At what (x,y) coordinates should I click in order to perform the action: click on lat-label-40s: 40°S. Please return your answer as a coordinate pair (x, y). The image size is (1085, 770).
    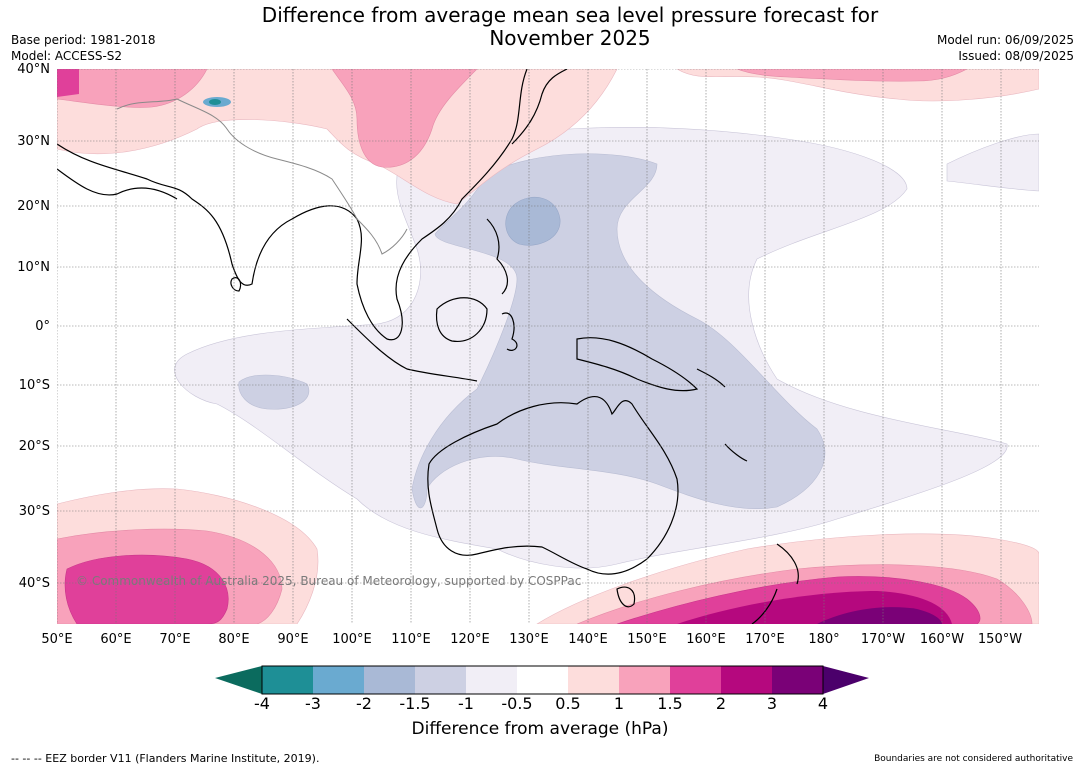
    Looking at the image, I should click on (34, 583).